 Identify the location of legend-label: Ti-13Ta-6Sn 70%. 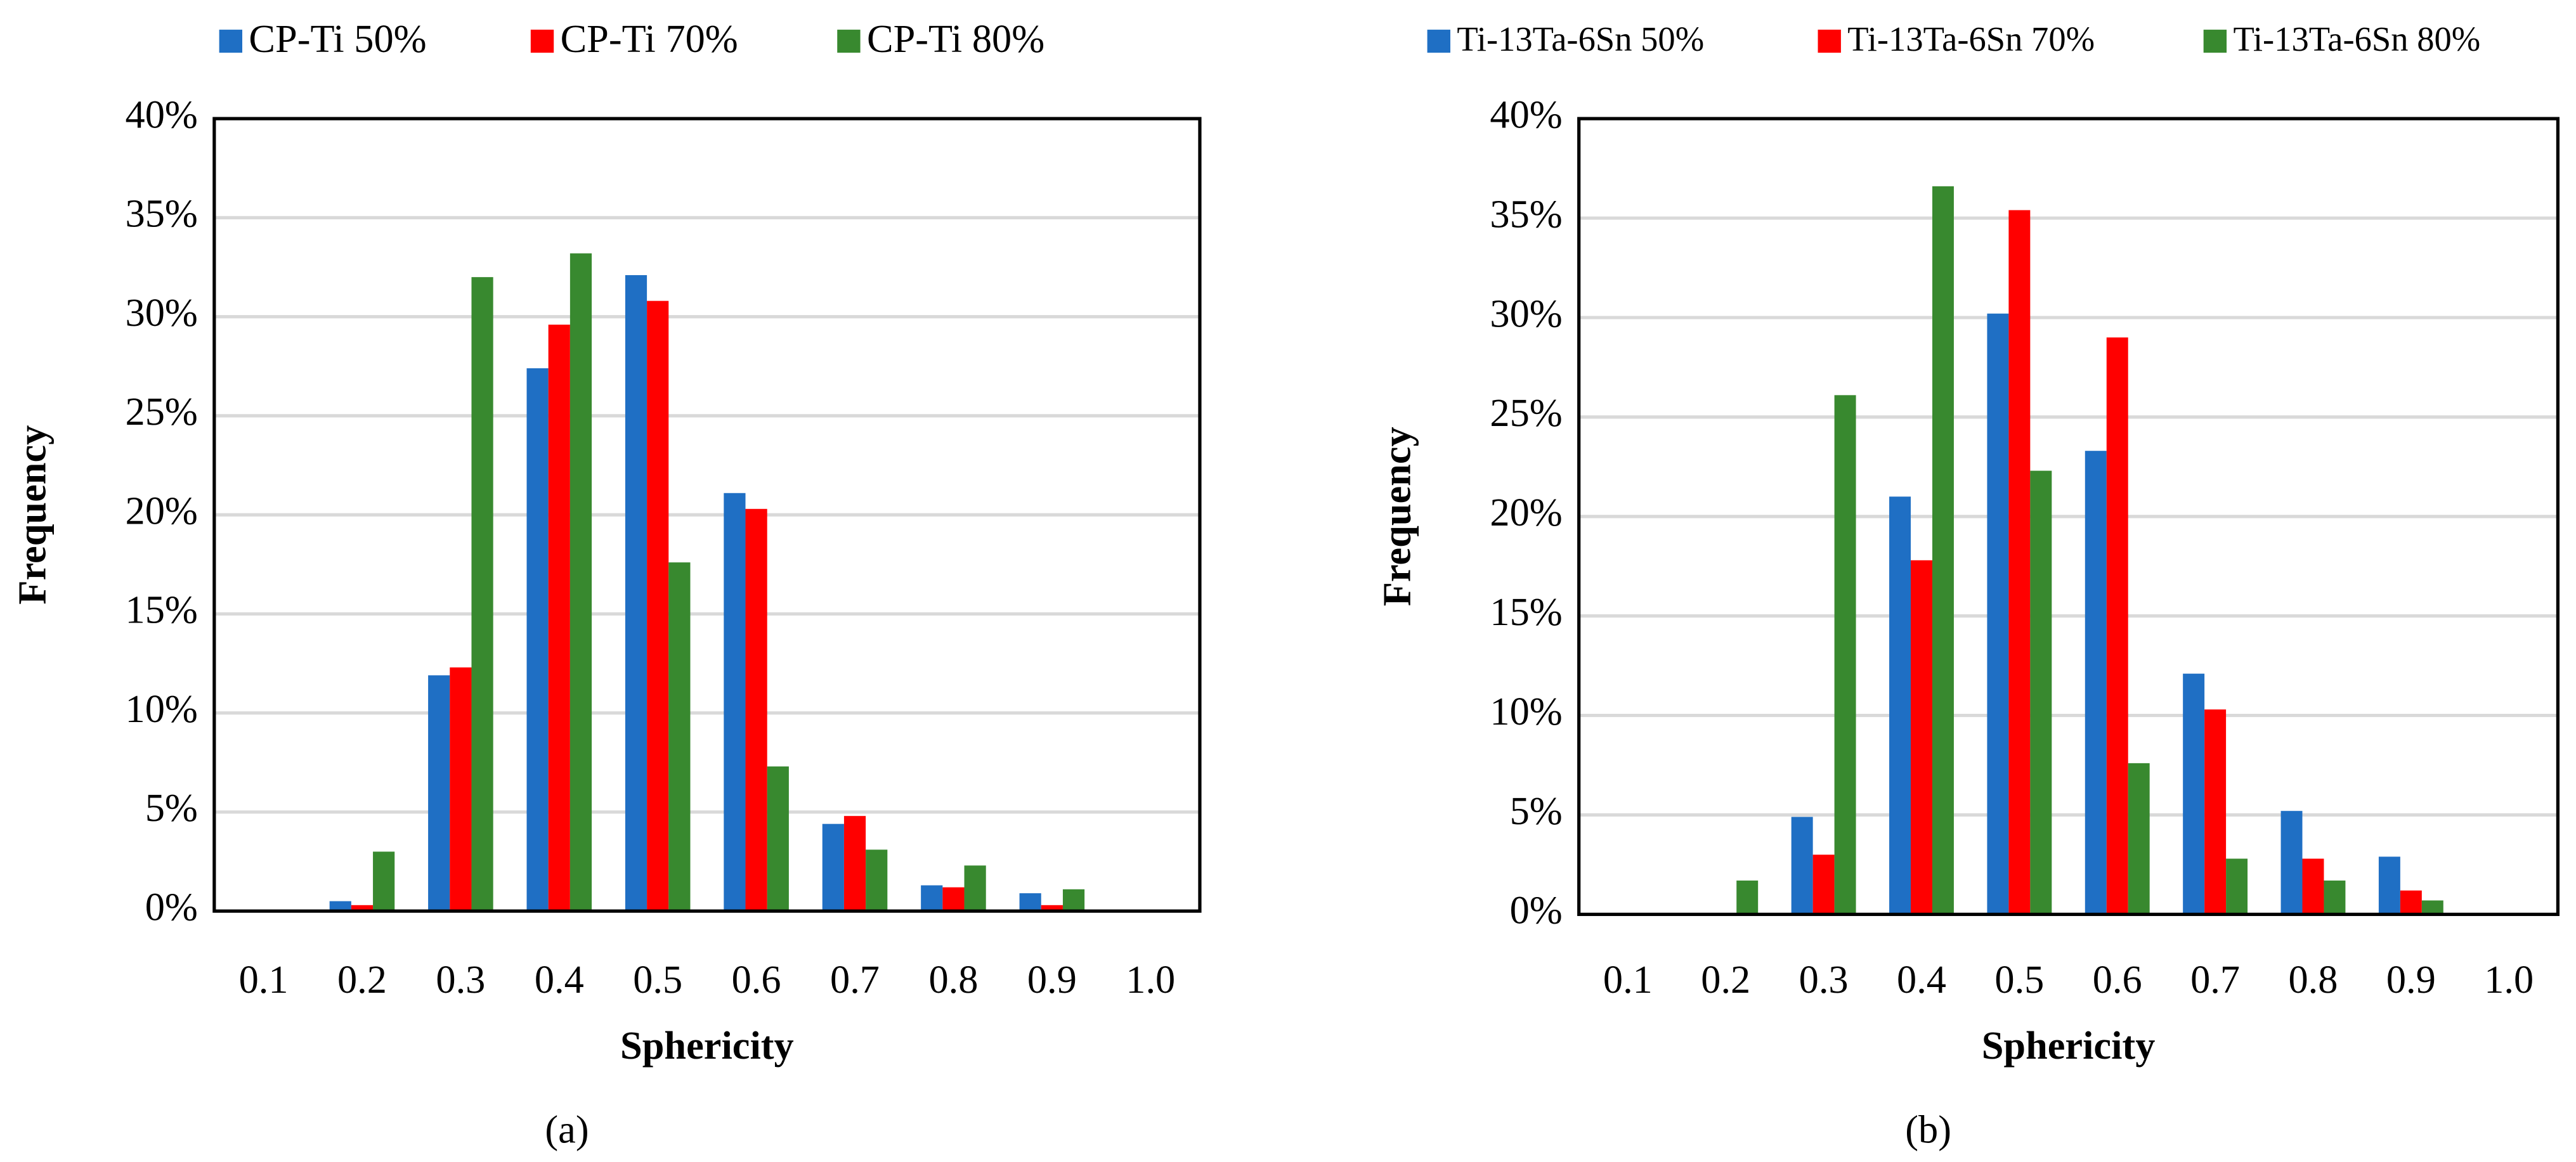
(1971, 39).